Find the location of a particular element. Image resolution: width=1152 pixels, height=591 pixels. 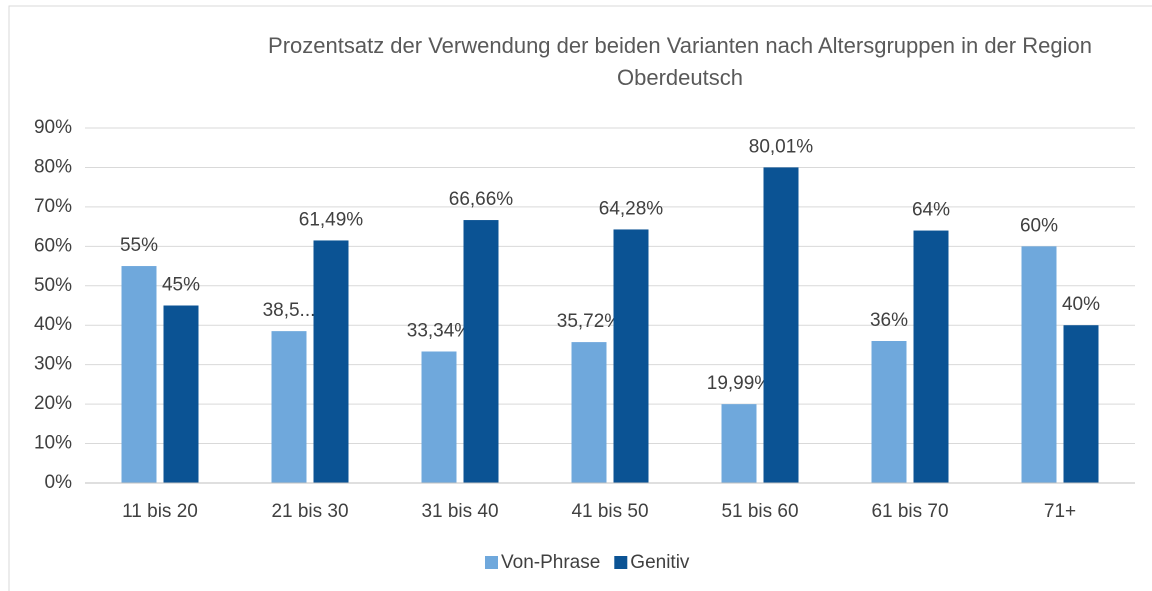

legend-label: Genitiv is located at coordinates (660, 562).